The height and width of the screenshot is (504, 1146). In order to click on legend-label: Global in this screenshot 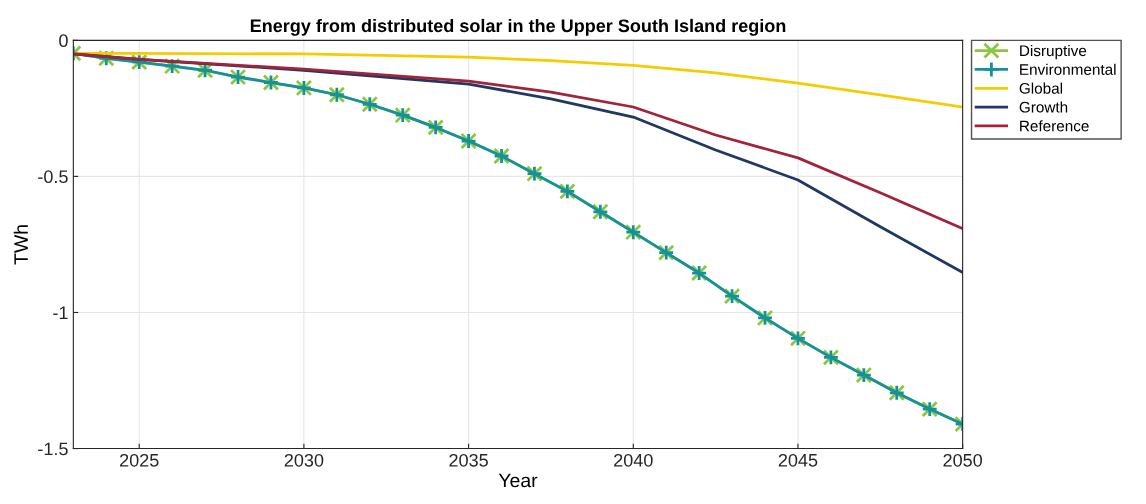, I will do `click(1041, 88)`.